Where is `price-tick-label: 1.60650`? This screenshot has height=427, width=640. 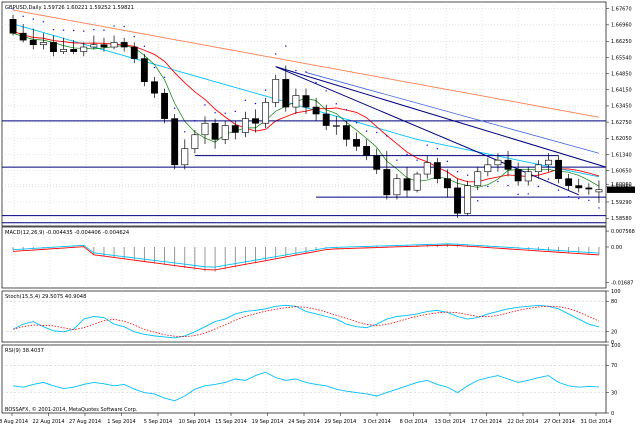 price-tick-label: 1.60650 is located at coordinates (621, 171).